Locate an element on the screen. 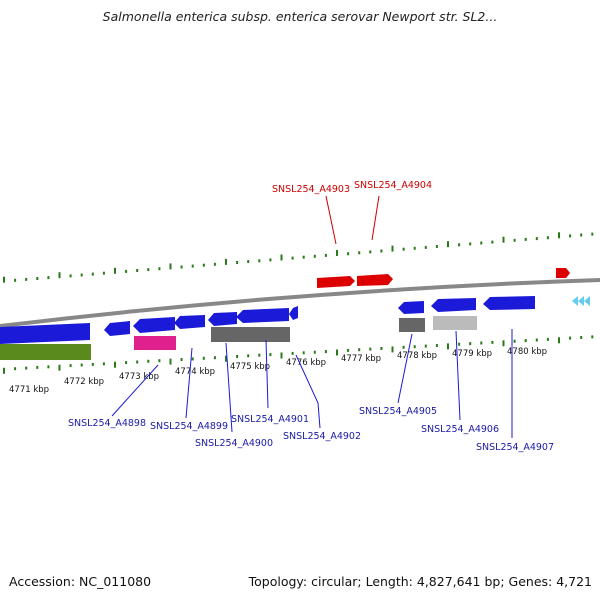 This screenshot has width=600, height=600. gene-label-snsl254-a4901: SNSL254_A4901 is located at coordinates (270, 419).